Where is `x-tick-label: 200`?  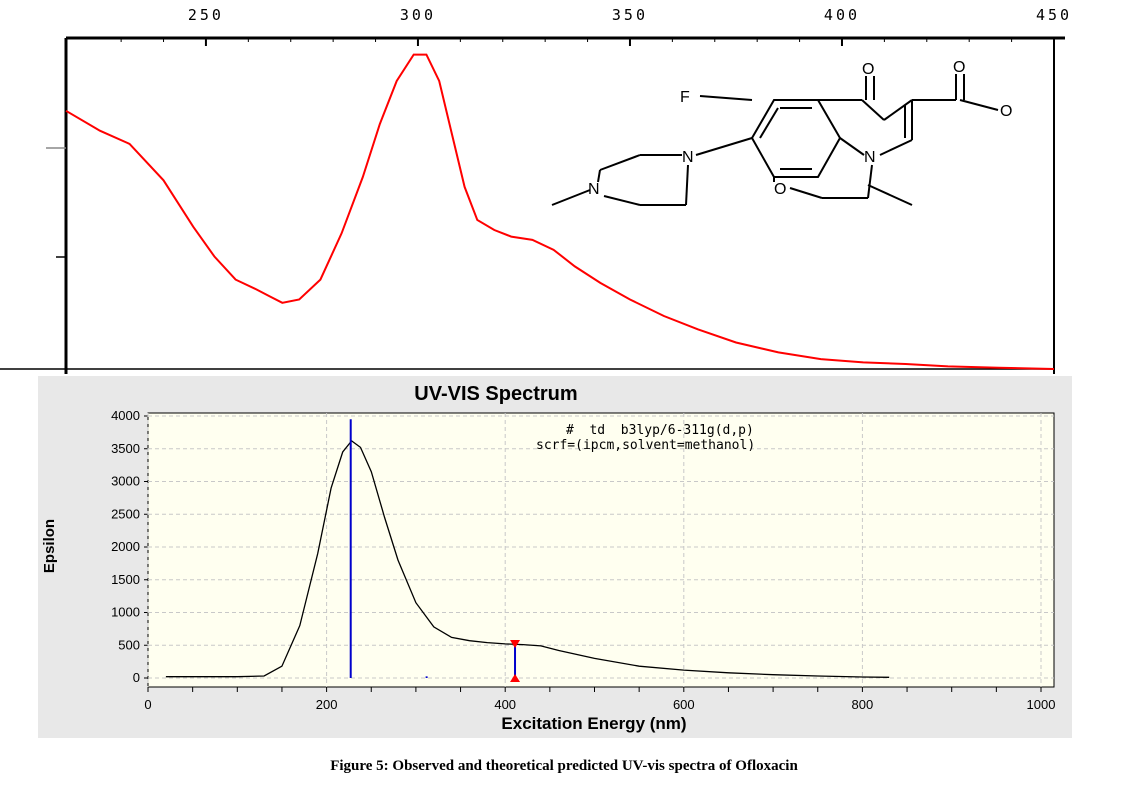 x-tick-label: 200 is located at coordinates (327, 704).